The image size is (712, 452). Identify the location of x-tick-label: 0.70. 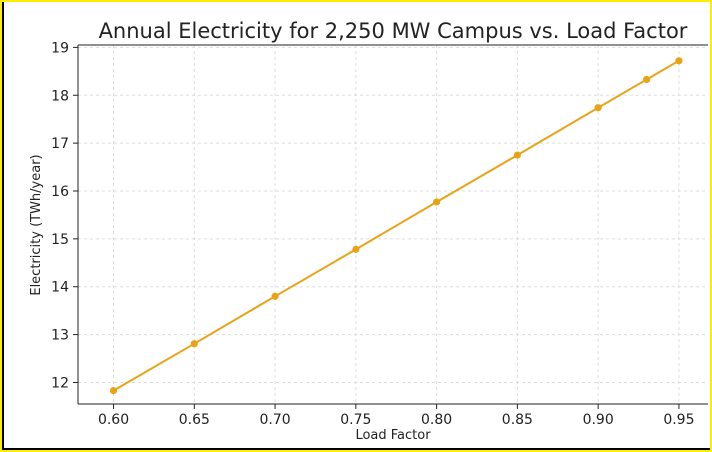
(274, 420).